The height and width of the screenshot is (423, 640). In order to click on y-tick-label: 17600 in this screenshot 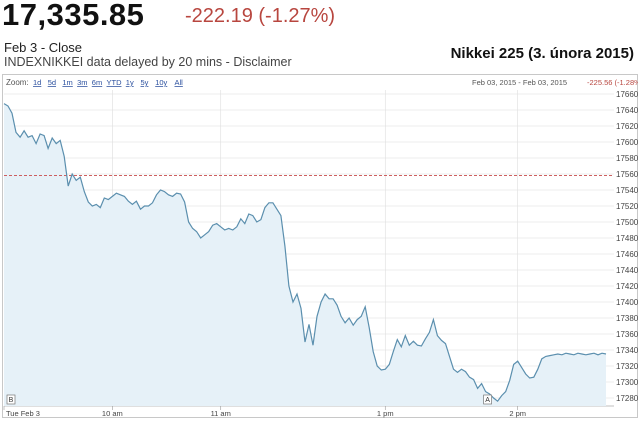, I will do `click(627, 142)`.